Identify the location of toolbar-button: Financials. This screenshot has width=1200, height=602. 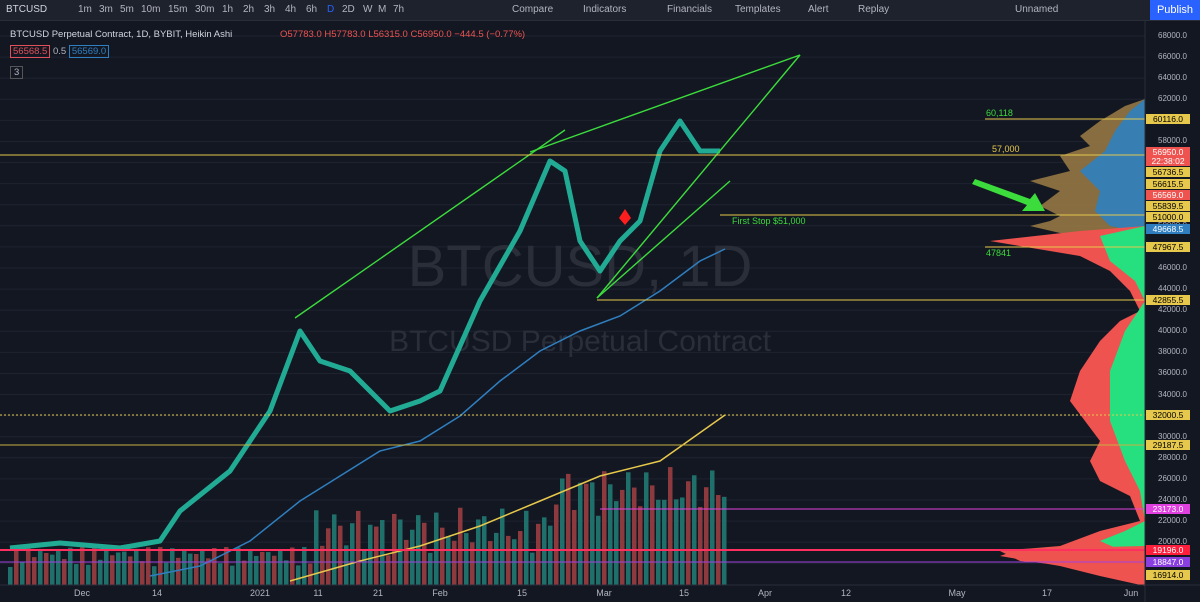
(690, 9).